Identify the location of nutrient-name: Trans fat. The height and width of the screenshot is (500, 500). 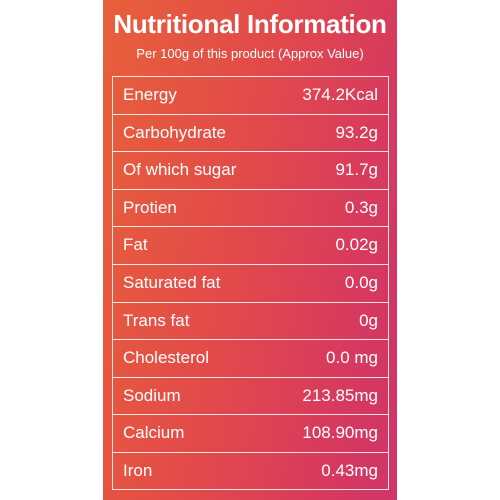
(156, 320).